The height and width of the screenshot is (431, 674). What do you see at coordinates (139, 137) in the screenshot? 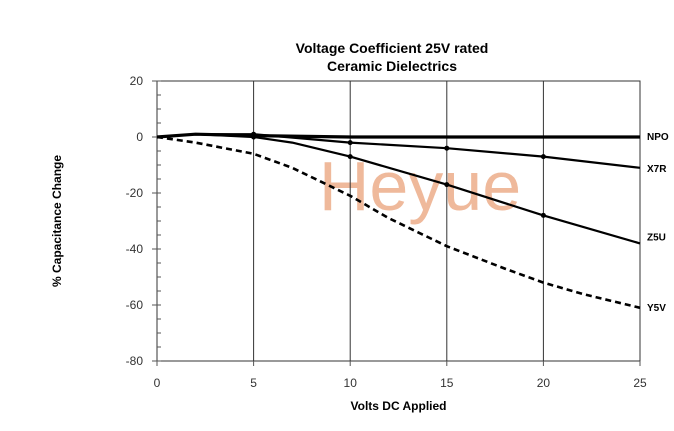
I see `y-tick-label: 0` at bounding box center [139, 137].